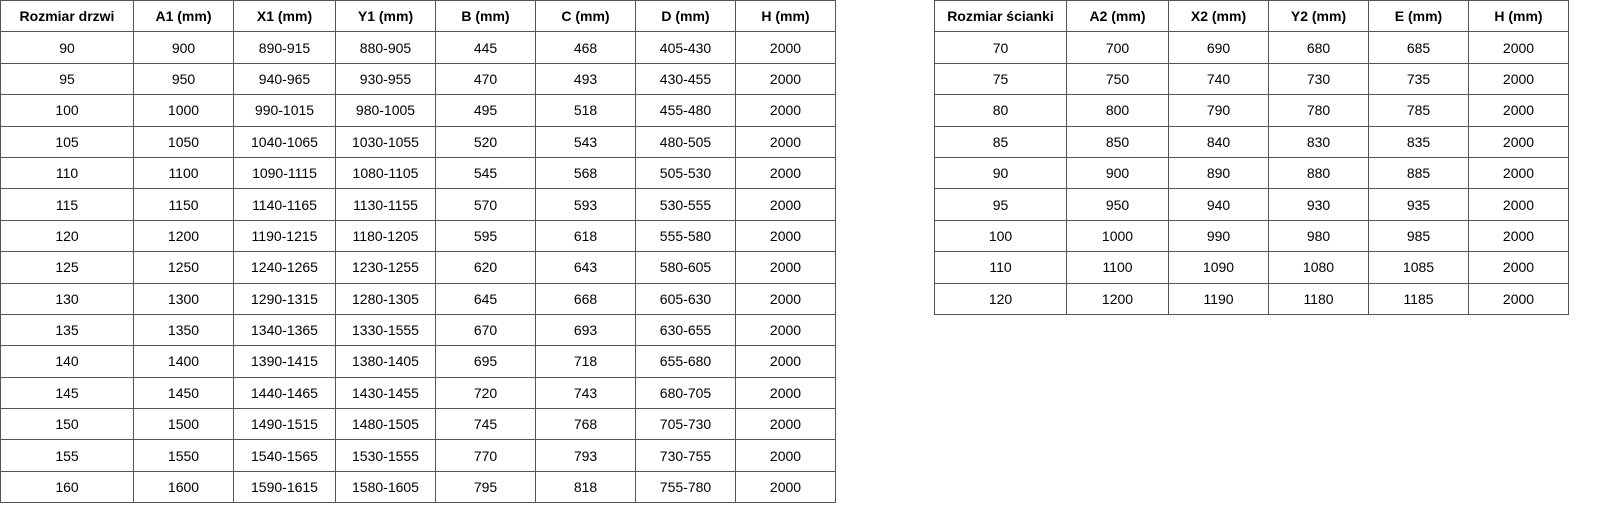 The image size is (1600, 514). Describe the element at coordinates (1318, 110) in the screenshot. I see `table-cell: 780` at that location.